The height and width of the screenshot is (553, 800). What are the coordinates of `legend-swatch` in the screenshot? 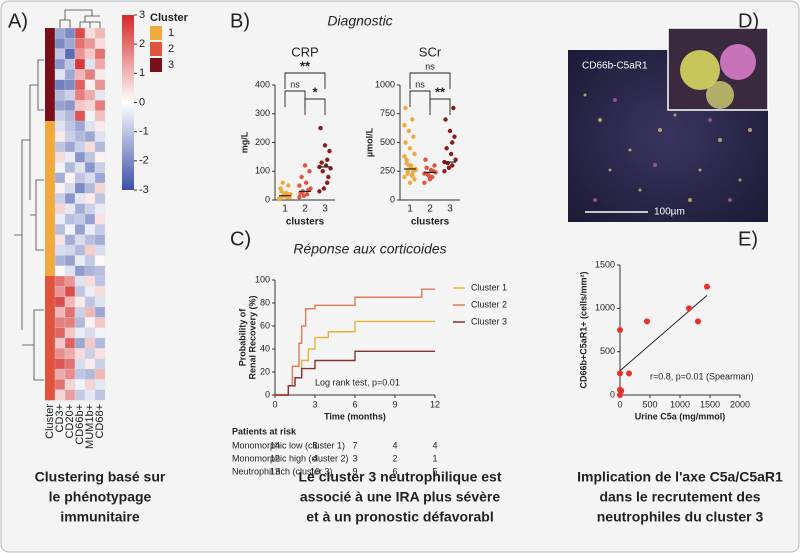 It's located at (156, 65).